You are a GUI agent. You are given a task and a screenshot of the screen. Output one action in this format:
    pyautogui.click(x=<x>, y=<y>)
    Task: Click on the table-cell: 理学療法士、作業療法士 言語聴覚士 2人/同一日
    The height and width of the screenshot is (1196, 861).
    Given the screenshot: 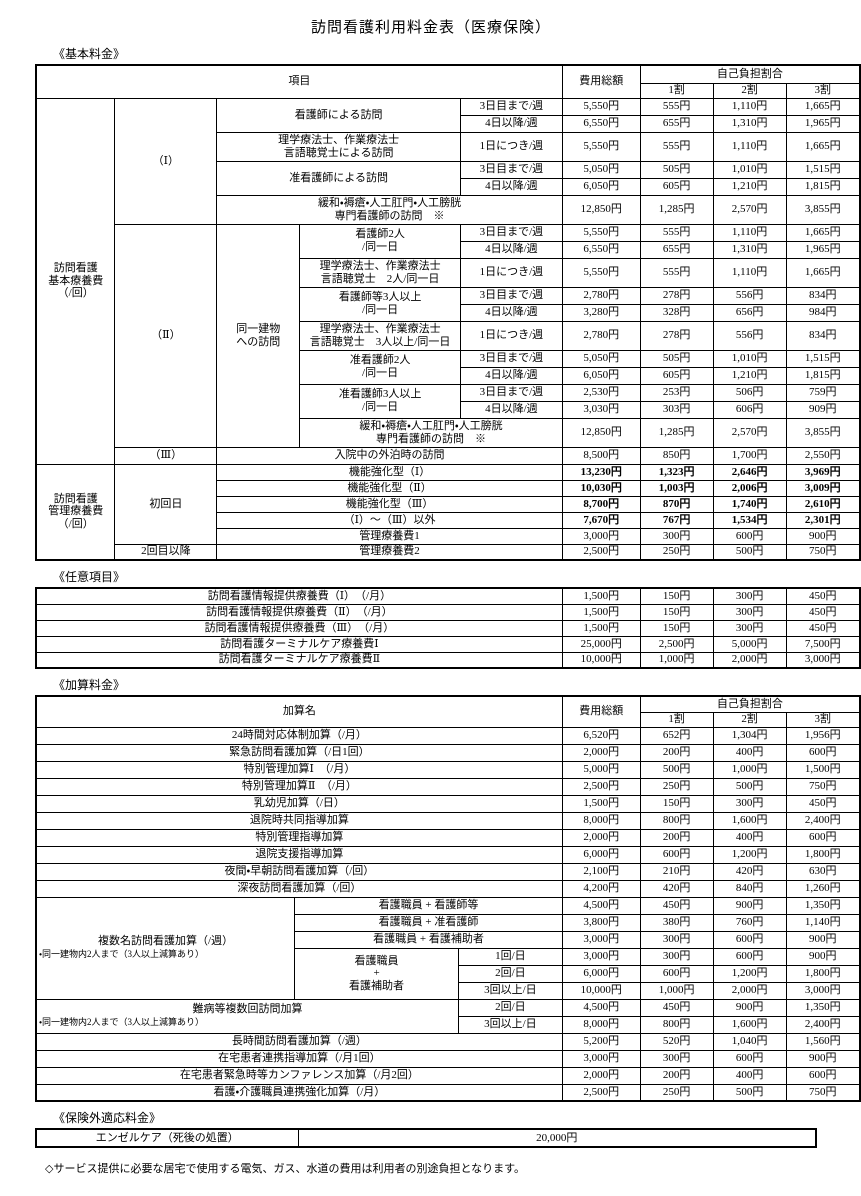 What is the action you would take?
    pyautogui.click(x=380, y=272)
    